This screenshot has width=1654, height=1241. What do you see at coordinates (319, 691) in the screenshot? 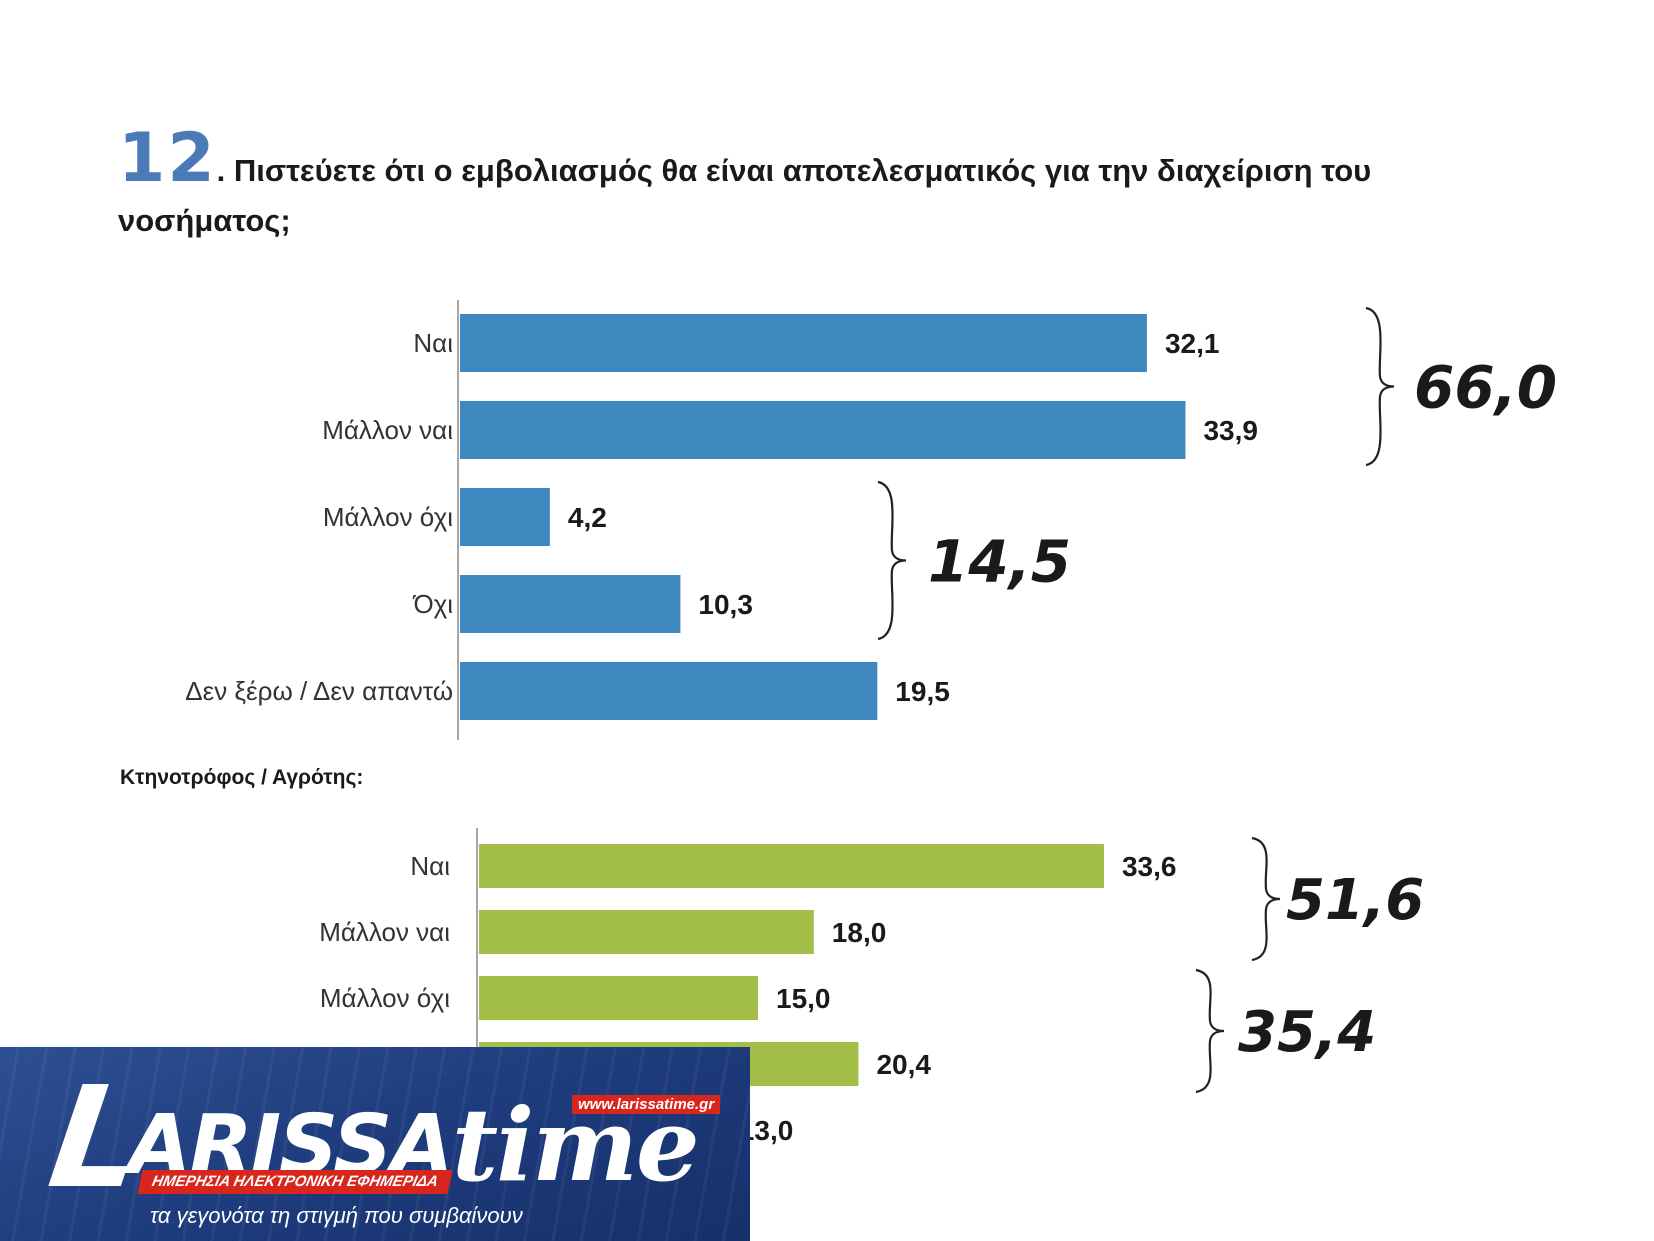
I see `chart1-category-label: Δεν ξέρω / Δεν απαντώ` at bounding box center [319, 691].